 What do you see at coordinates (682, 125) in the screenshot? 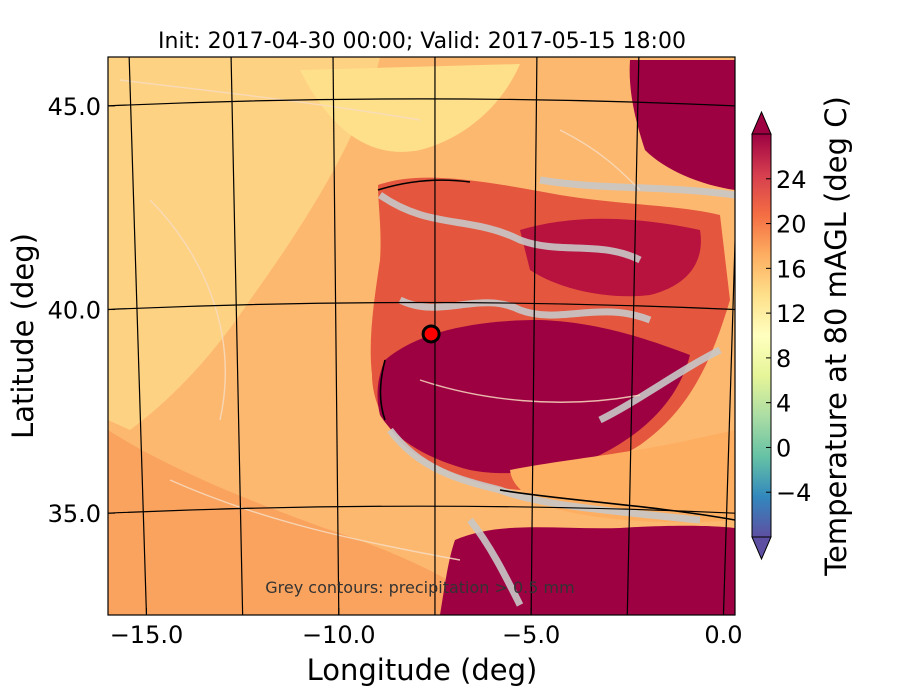
I see `france-hot-area` at bounding box center [682, 125].